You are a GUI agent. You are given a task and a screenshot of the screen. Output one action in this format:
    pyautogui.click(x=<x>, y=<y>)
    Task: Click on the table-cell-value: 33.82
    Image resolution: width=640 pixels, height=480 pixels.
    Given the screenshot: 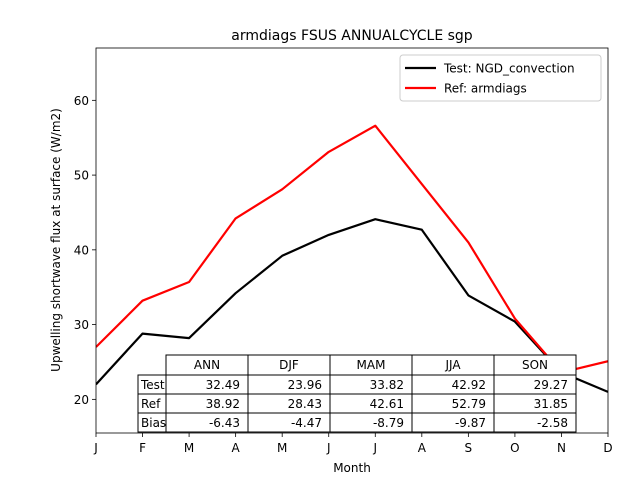 What is the action you would take?
    pyautogui.click(x=387, y=385)
    